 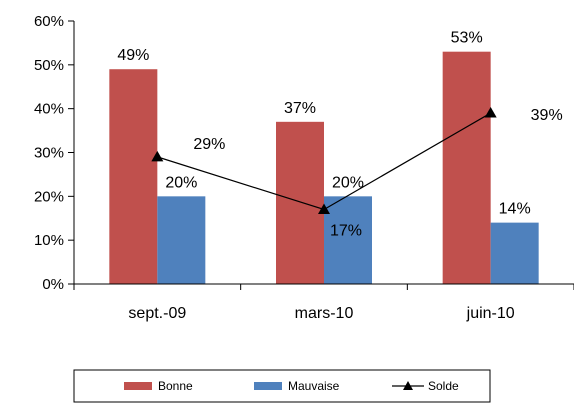 I want to click on data-label-solde: 39%, so click(x=547, y=115).